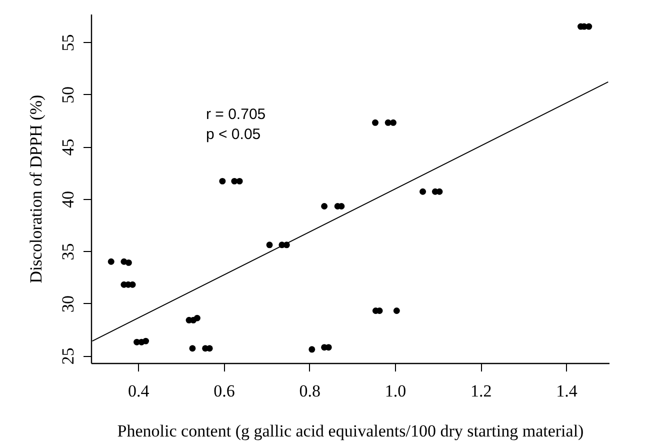  I want to click on x-tick-label: 0.6, so click(224, 391).